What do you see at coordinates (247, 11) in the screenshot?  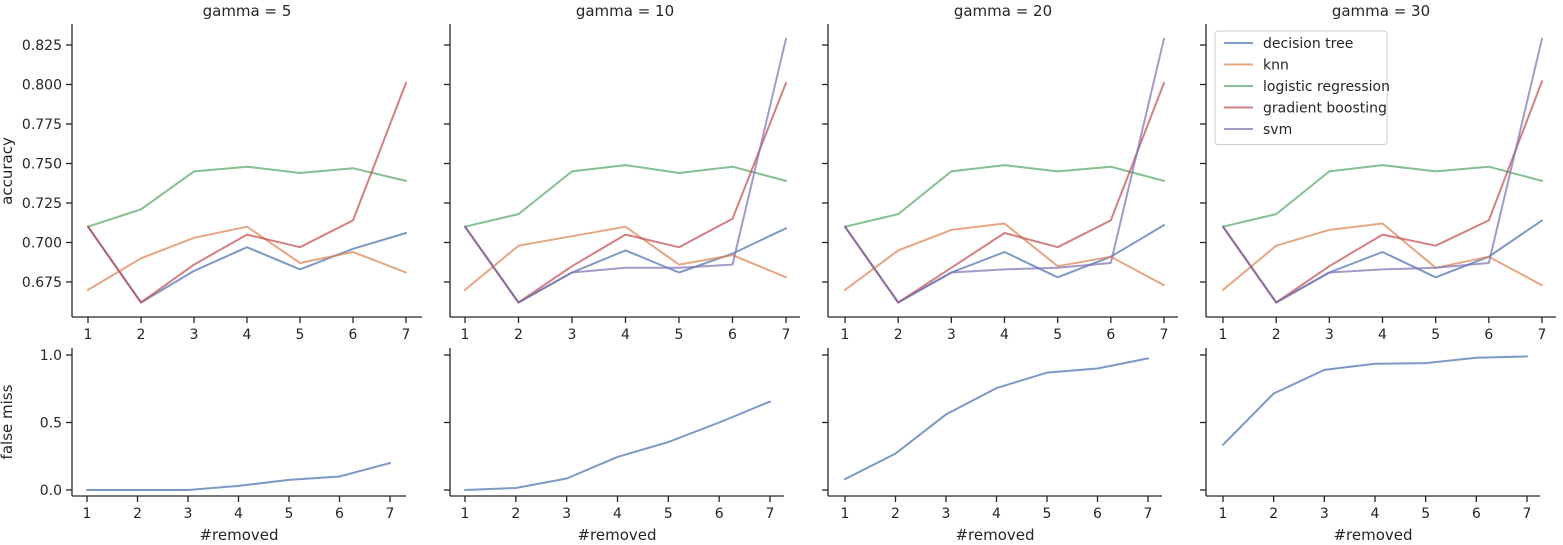 I see `panel-title: gamma = 5` at bounding box center [247, 11].